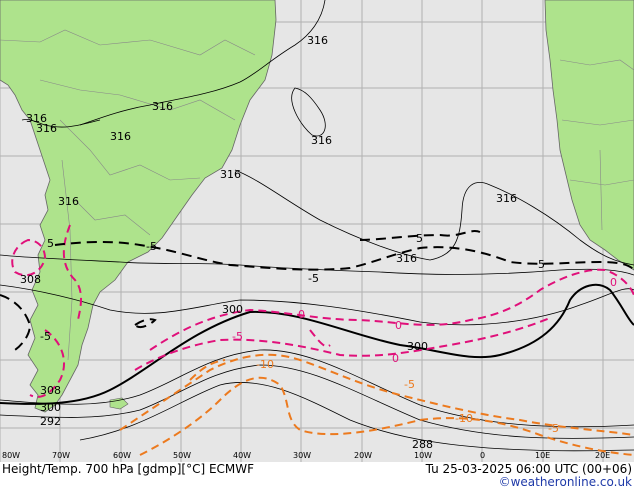  Describe the element at coordinates (565, 482) in the screenshot. I see `credit-link: ©weatheronline.co.uk` at that location.